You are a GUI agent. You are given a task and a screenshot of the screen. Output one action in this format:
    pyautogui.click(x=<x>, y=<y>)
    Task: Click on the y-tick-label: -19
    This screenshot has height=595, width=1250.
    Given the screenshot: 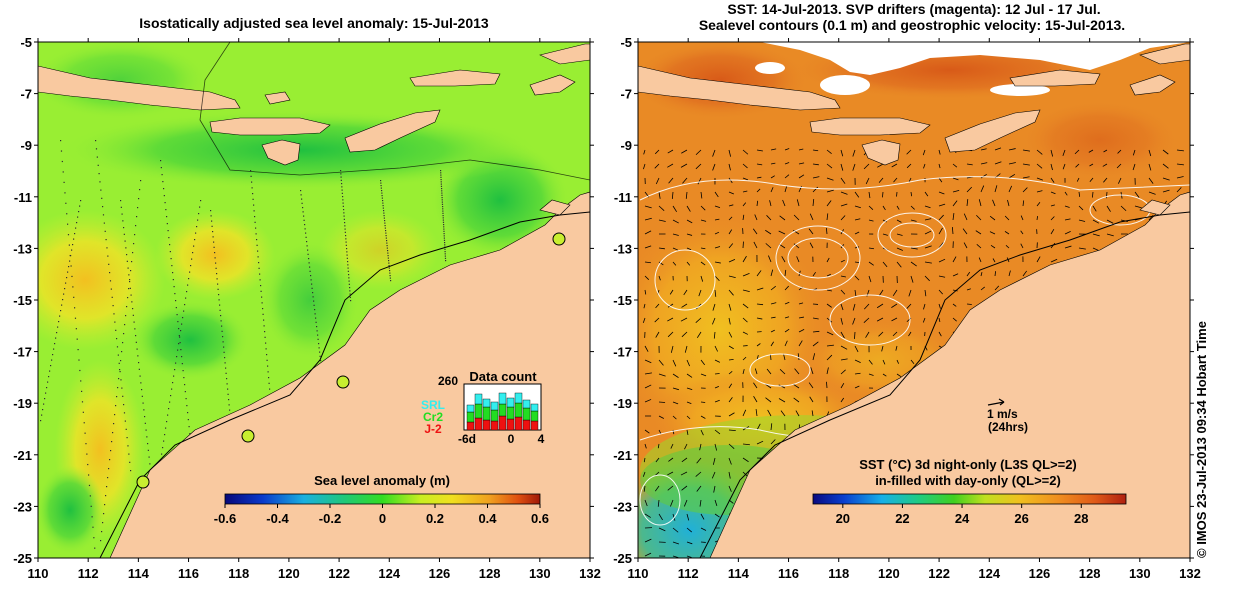 What is the action you would take?
    pyautogui.click(x=22, y=403)
    